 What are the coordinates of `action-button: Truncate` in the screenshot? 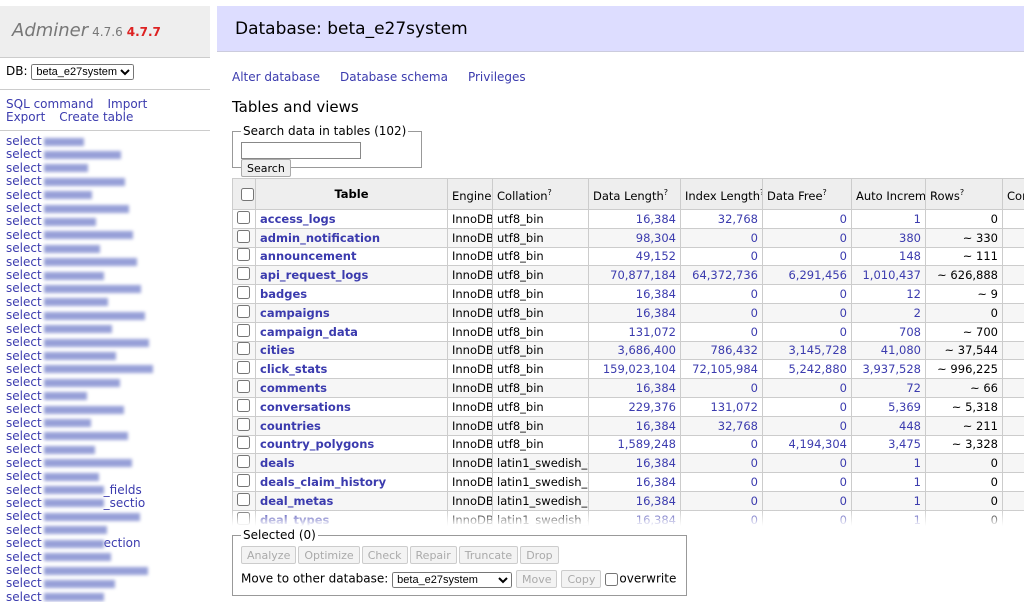 It's located at (488, 555).